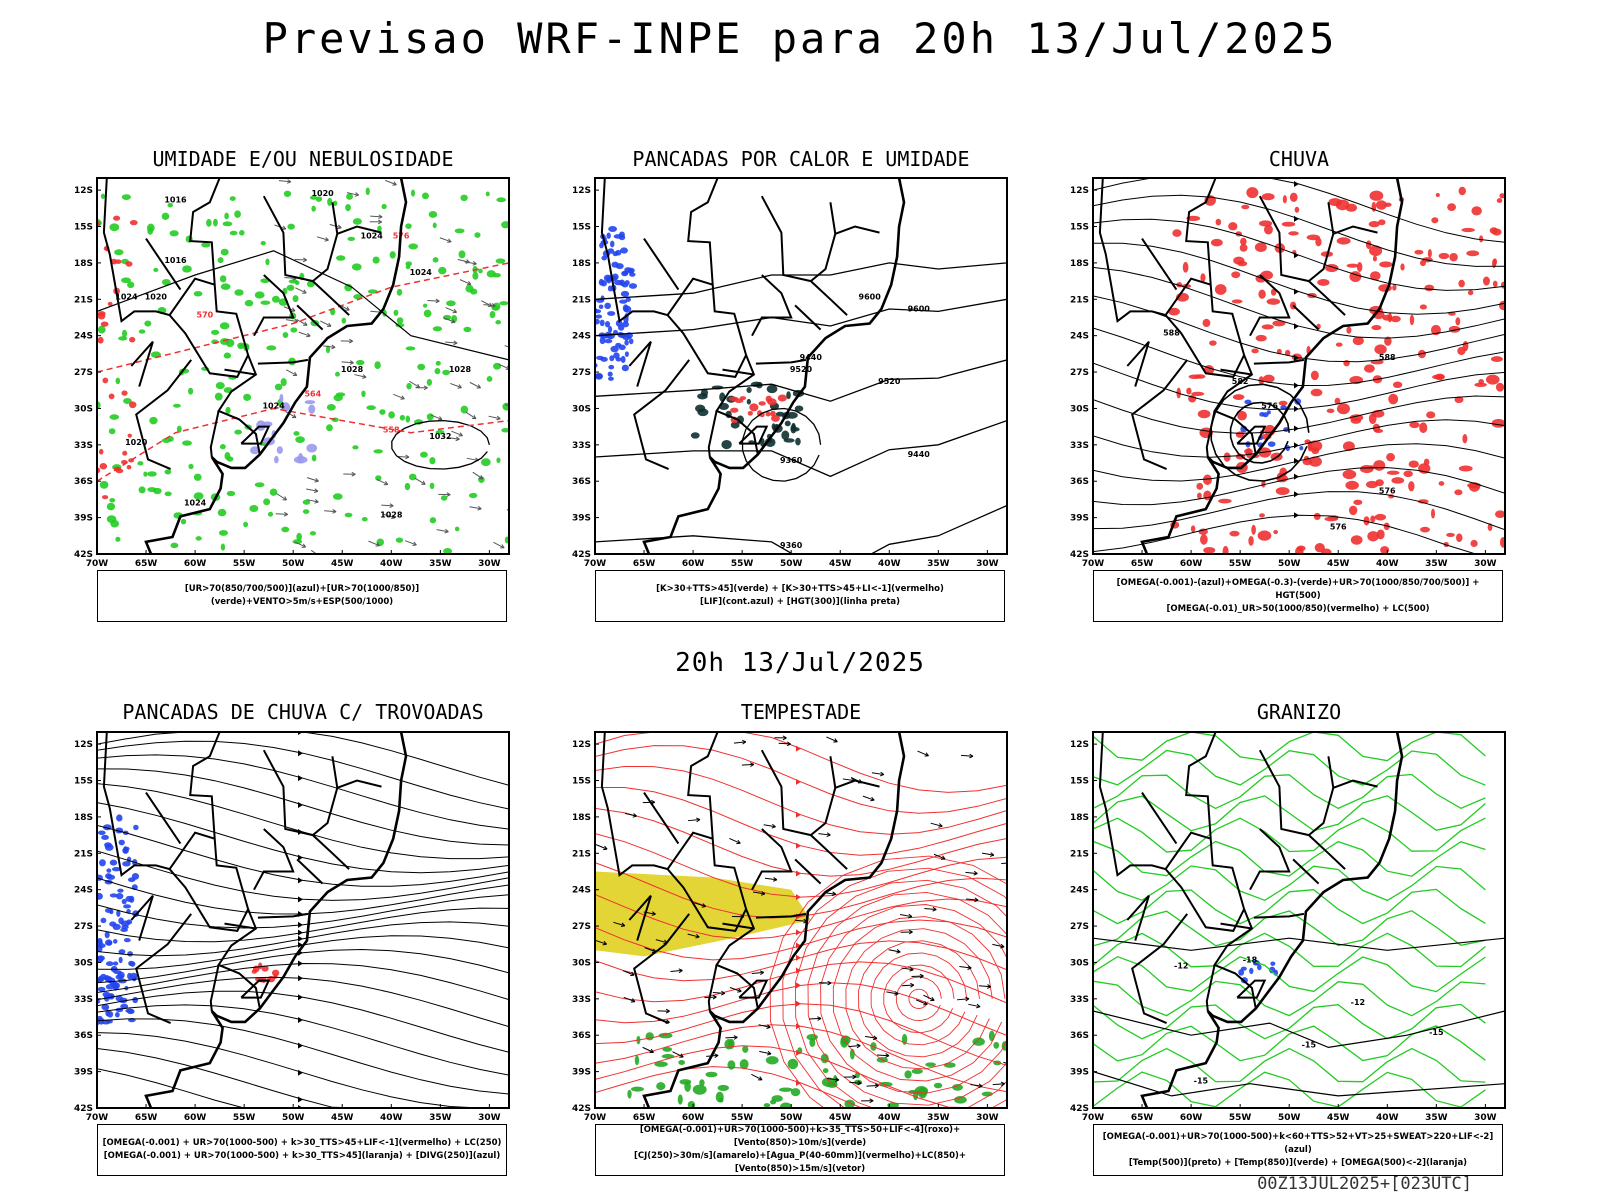 Image resolution: width=1600 pixels, height=1200 pixels. What do you see at coordinates (1289, 974) in the screenshot?
I see `temp850-contour` at bounding box center [1289, 974].